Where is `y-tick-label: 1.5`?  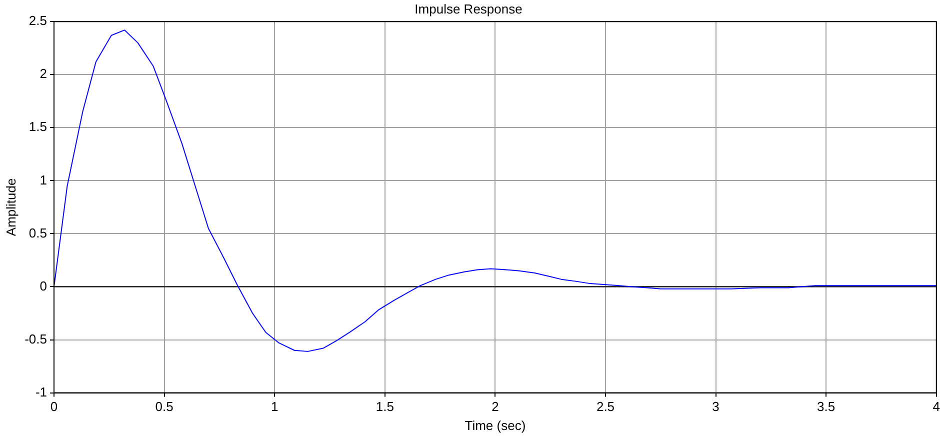 y-tick-label: 1.5 is located at coordinates (37, 126).